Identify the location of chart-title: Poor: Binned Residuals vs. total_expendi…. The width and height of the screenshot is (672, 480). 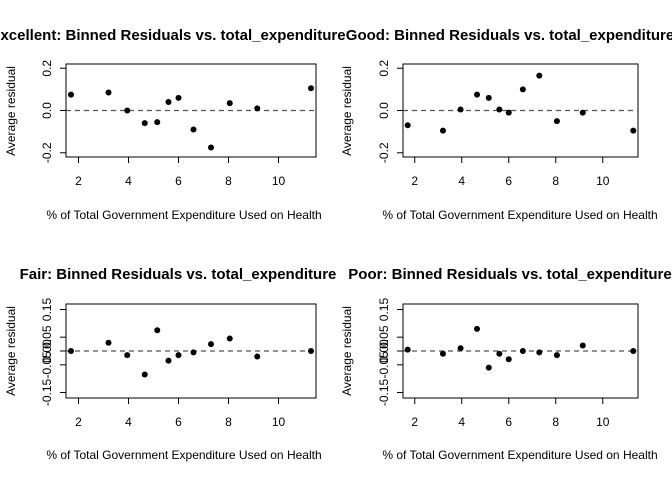
(509, 274).